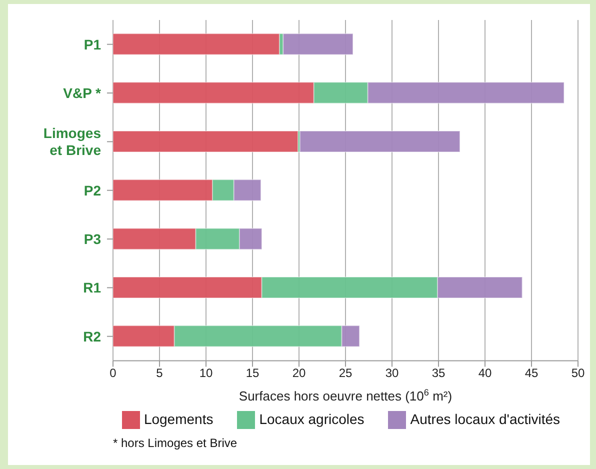  Describe the element at coordinates (93, 239) in the screenshot. I see `y-tick-label: P3` at that location.